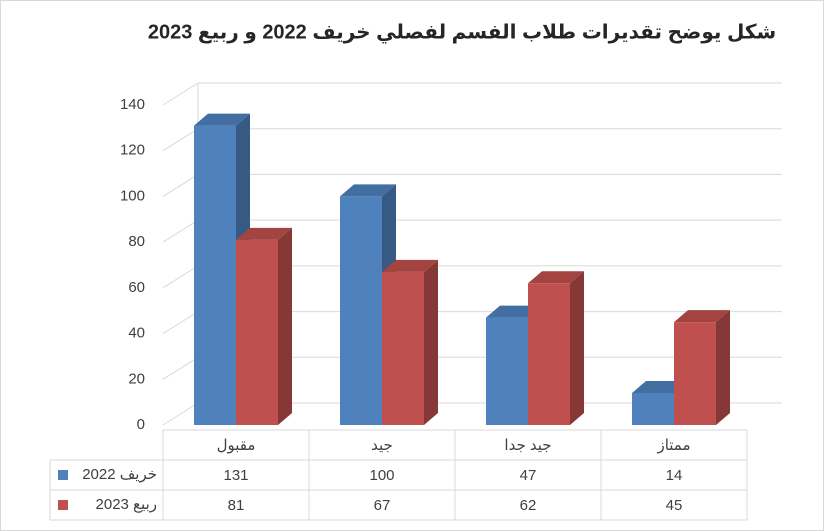  Describe the element at coordinates (132, 195) in the screenshot. I see `y-tick-label: 100` at that location.